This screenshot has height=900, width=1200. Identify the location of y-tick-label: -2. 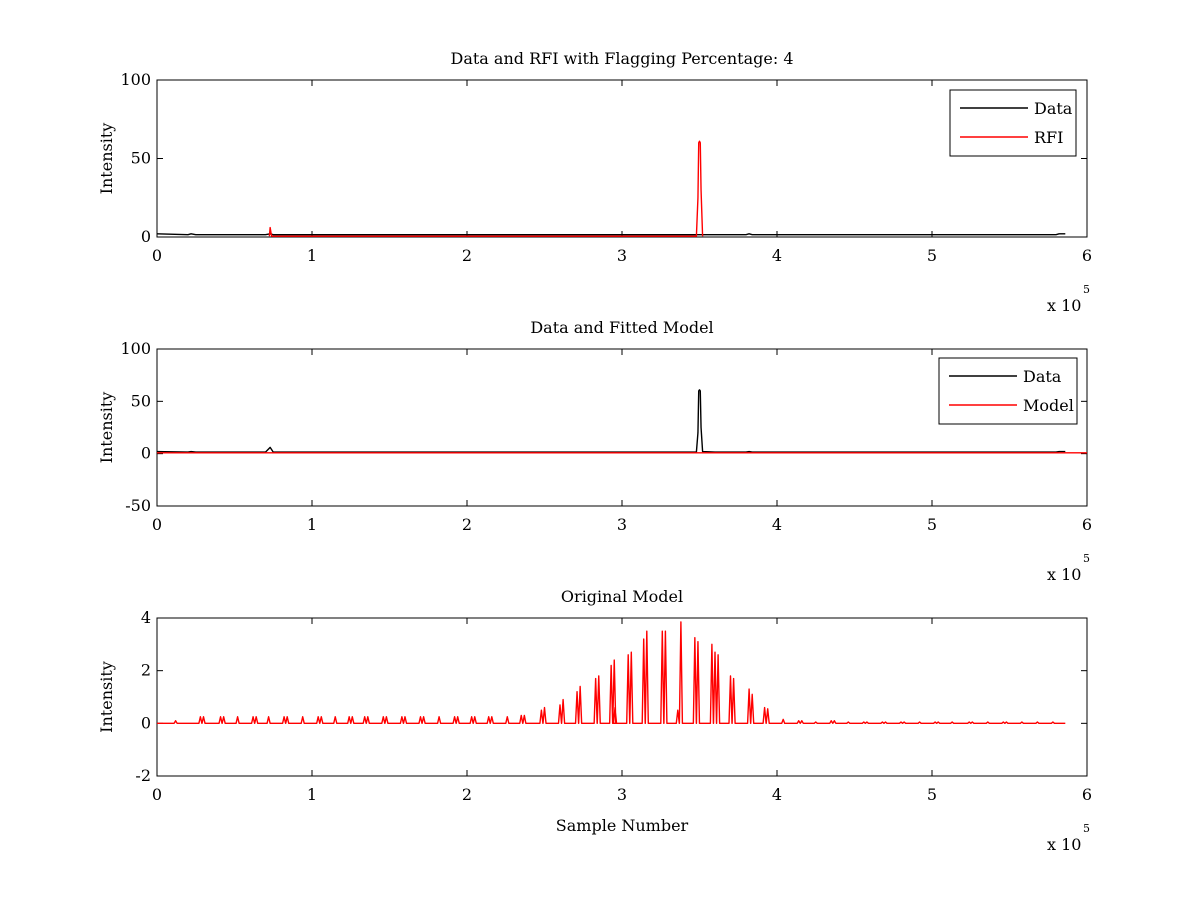
(143, 775).